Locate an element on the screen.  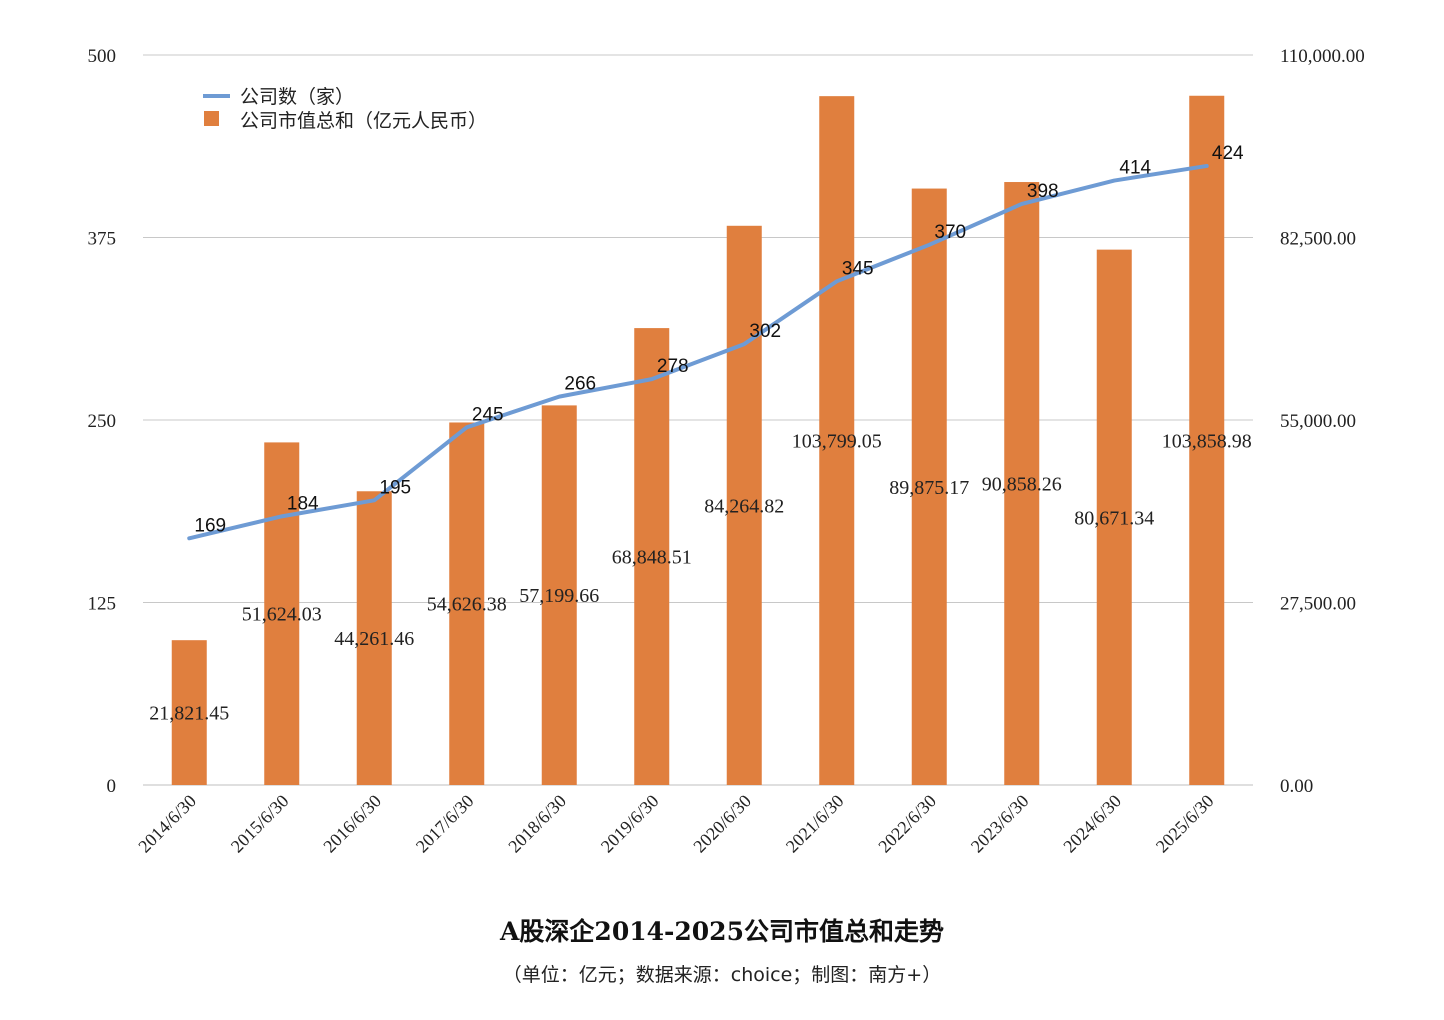
x-axis-tick-label: 2025/6/30 is located at coordinates (1185, 824).